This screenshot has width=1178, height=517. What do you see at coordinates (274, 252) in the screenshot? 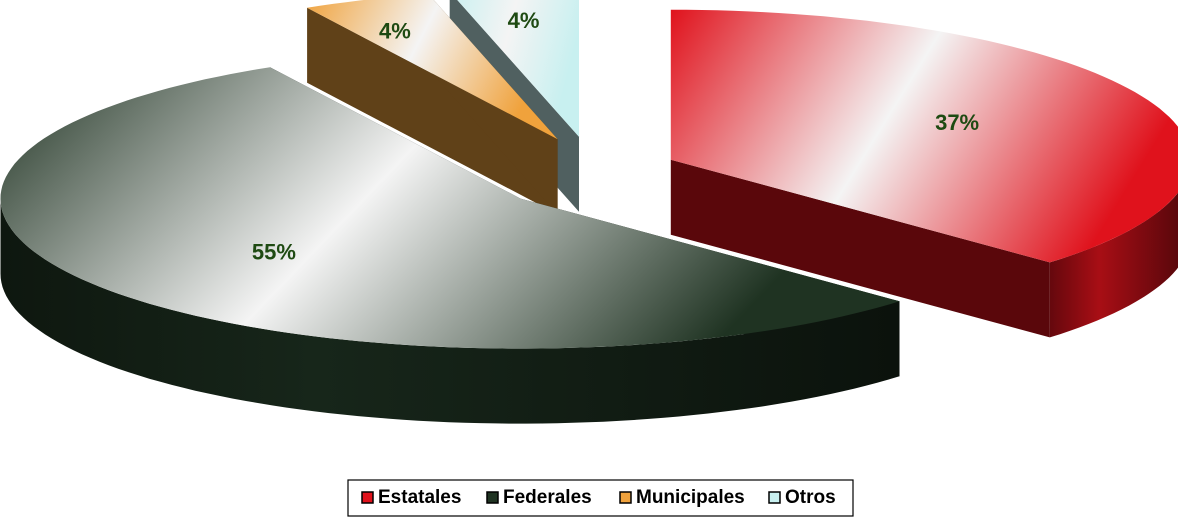
I see `data-label: 55%` at bounding box center [274, 252].